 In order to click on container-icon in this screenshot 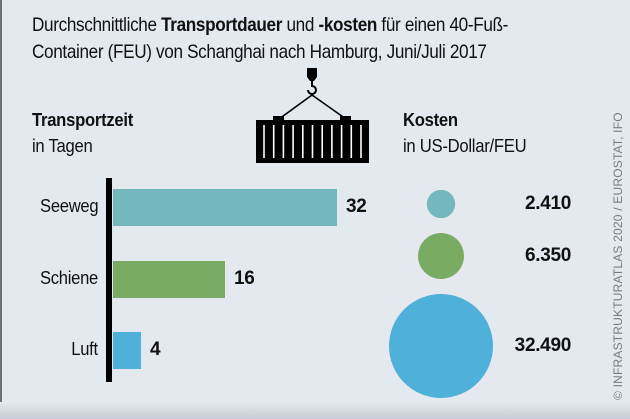, I will do `click(312, 139)`.